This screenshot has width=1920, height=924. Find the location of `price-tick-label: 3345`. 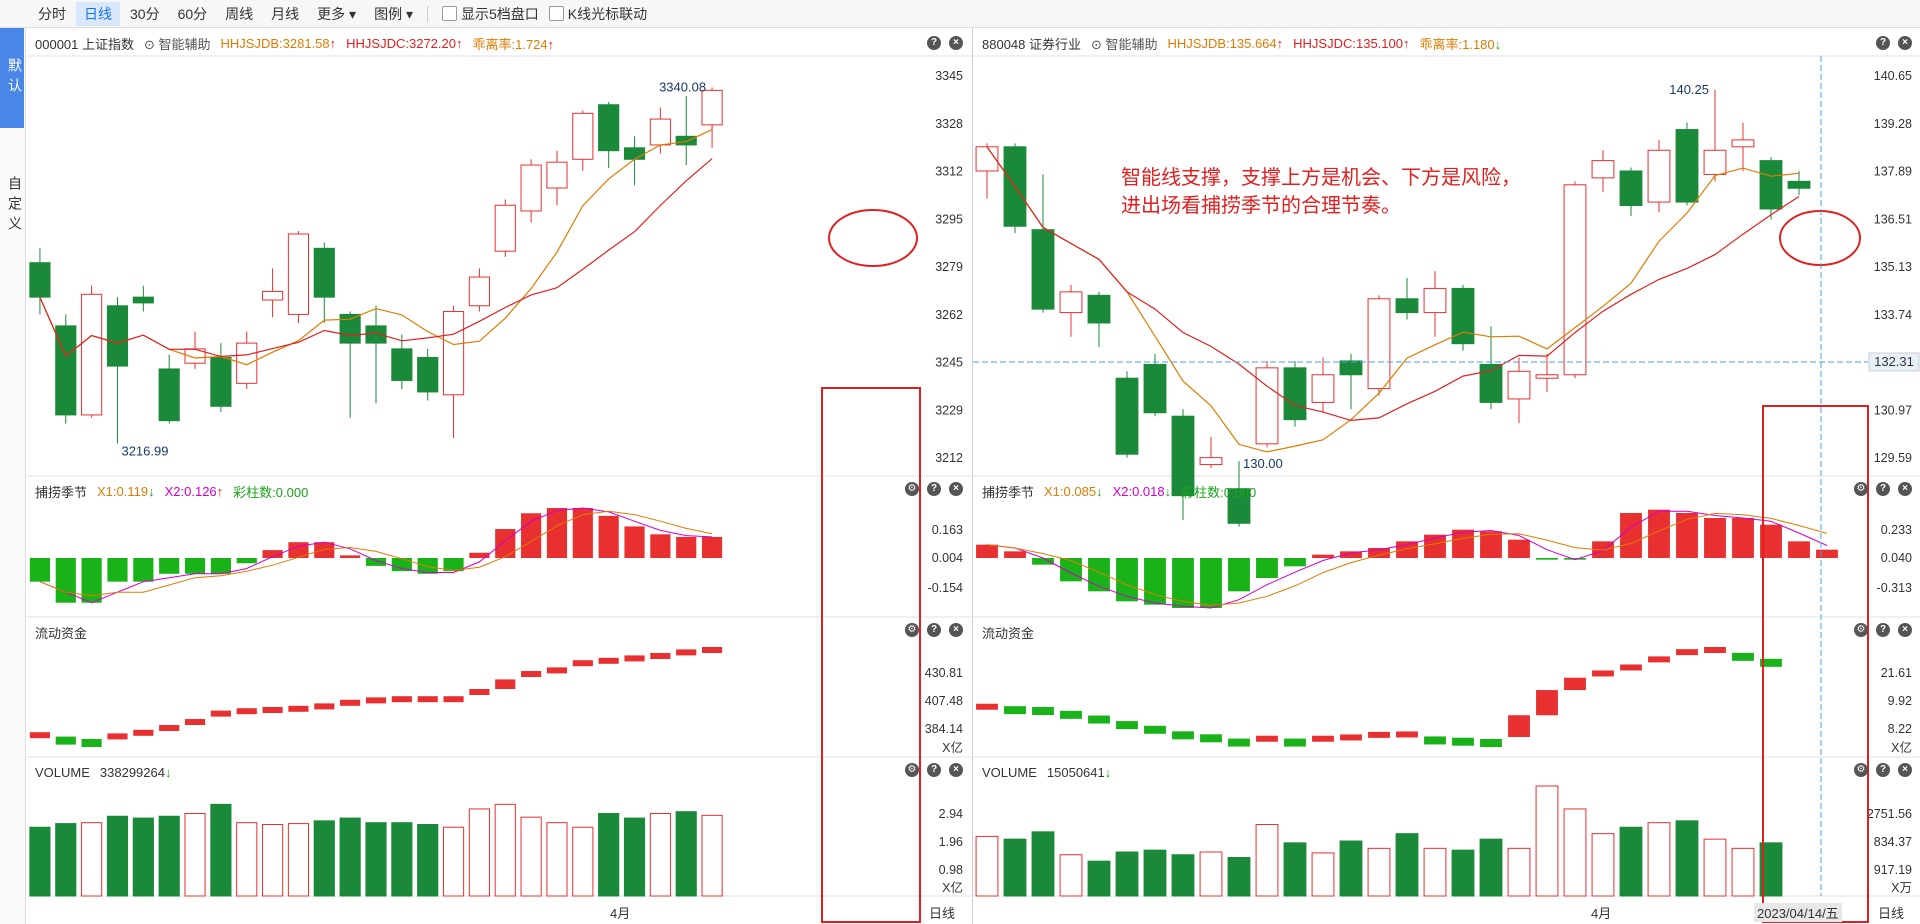

price-tick-label: 3345 is located at coordinates (949, 76).